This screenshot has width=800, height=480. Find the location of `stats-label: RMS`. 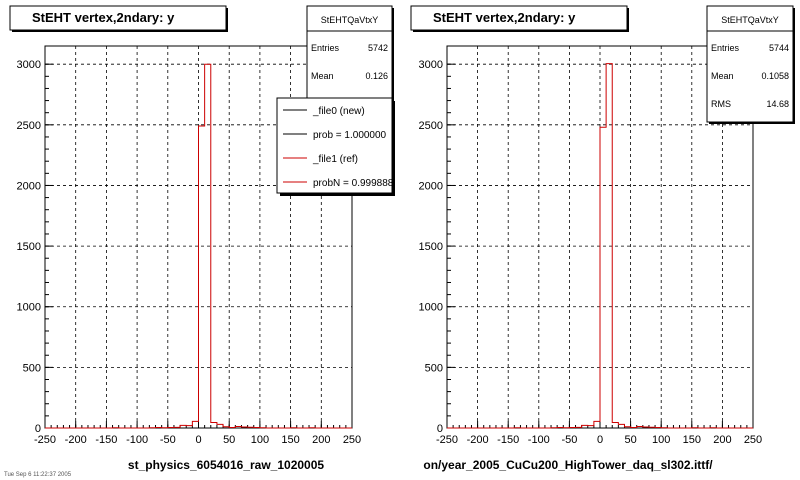

stats-label: RMS is located at coordinates (721, 104).